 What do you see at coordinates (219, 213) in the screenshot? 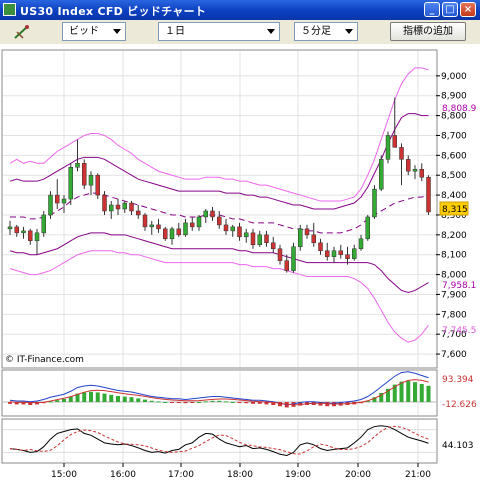
I see `middle-band` at bounding box center [219, 213].